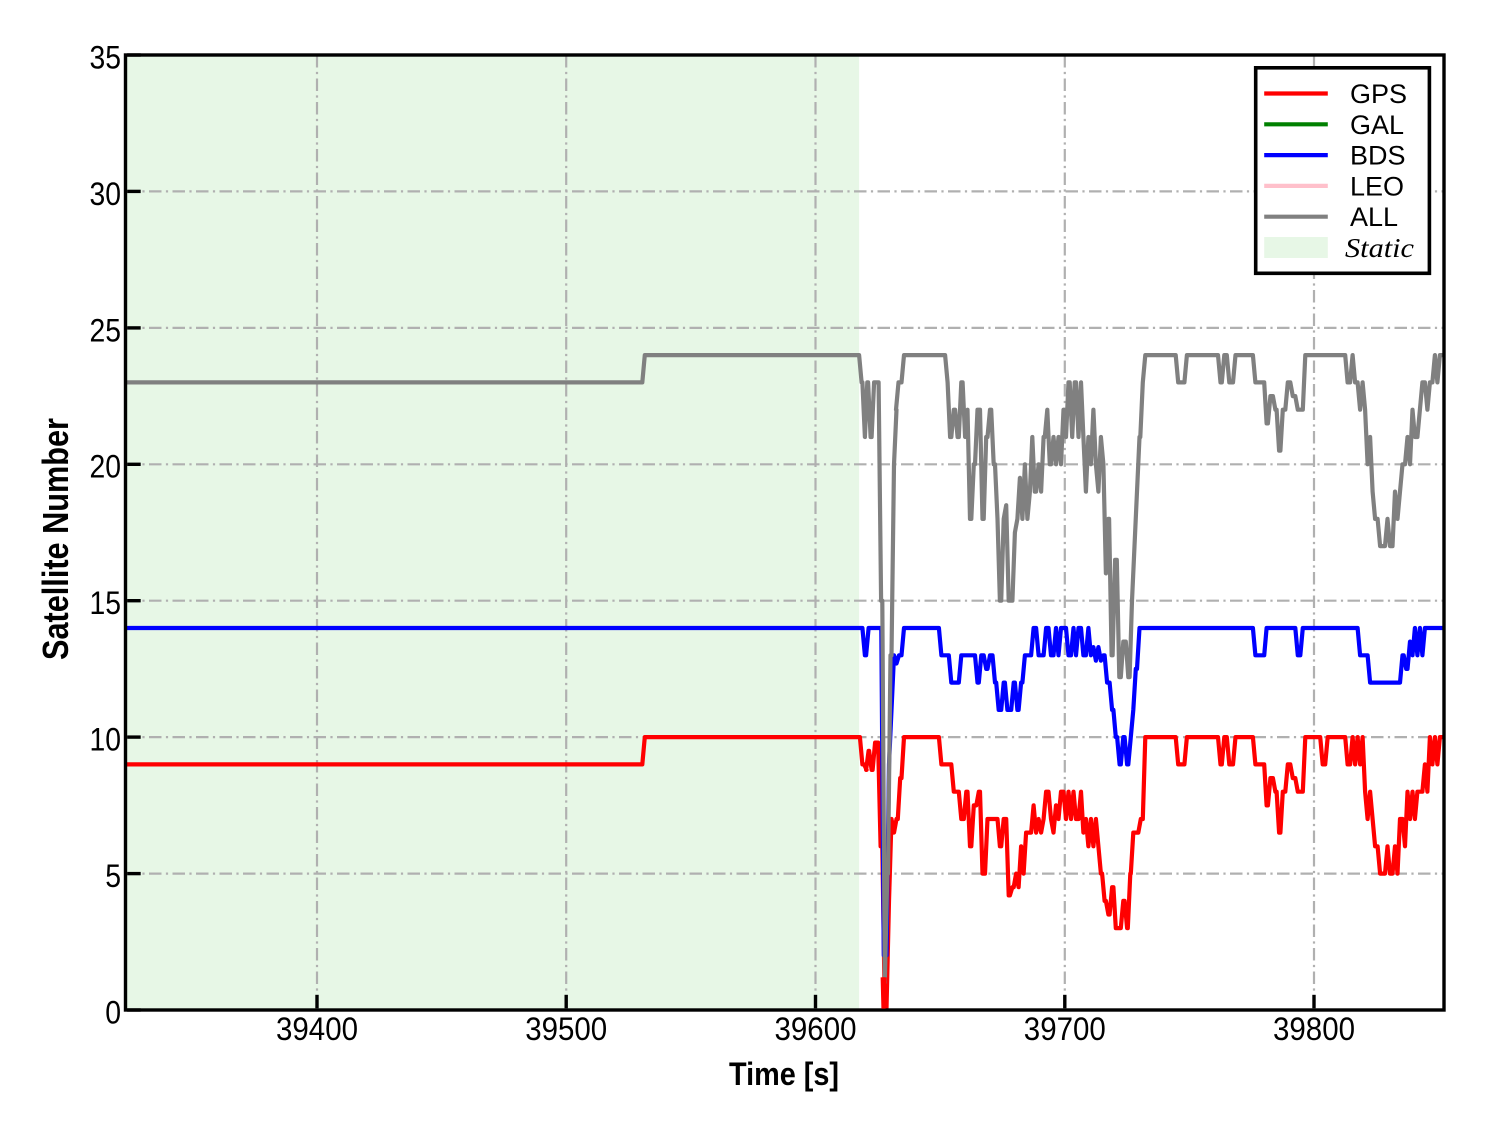 The image size is (1488, 1133). Describe the element at coordinates (106, 740) in the screenshot. I see `svg-text: 10` at that location.